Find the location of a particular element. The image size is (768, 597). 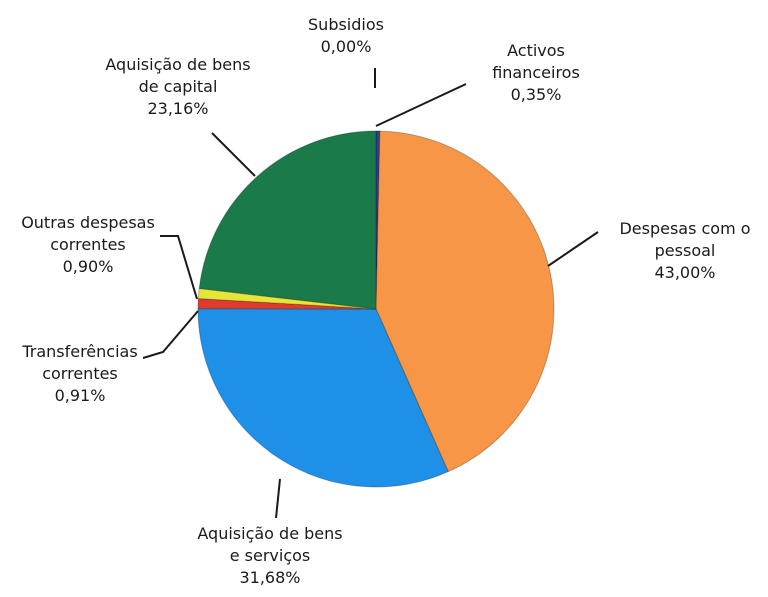

slice-name-line: Activos is located at coordinates (536, 50).